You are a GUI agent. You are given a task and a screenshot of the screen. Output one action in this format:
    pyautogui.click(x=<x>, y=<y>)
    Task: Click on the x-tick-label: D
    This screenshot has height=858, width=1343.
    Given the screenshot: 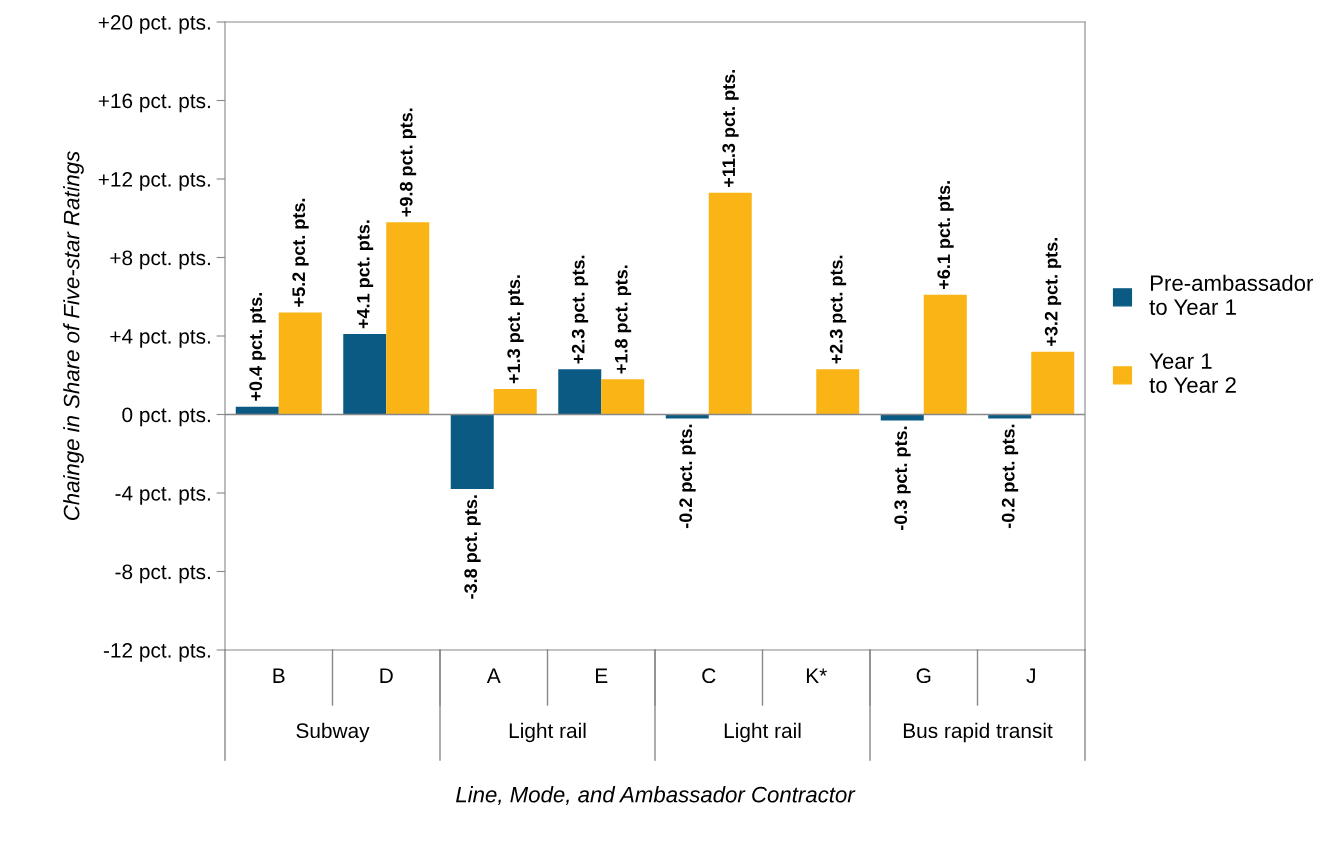 What is the action you would take?
    pyautogui.click(x=386, y=675)
    